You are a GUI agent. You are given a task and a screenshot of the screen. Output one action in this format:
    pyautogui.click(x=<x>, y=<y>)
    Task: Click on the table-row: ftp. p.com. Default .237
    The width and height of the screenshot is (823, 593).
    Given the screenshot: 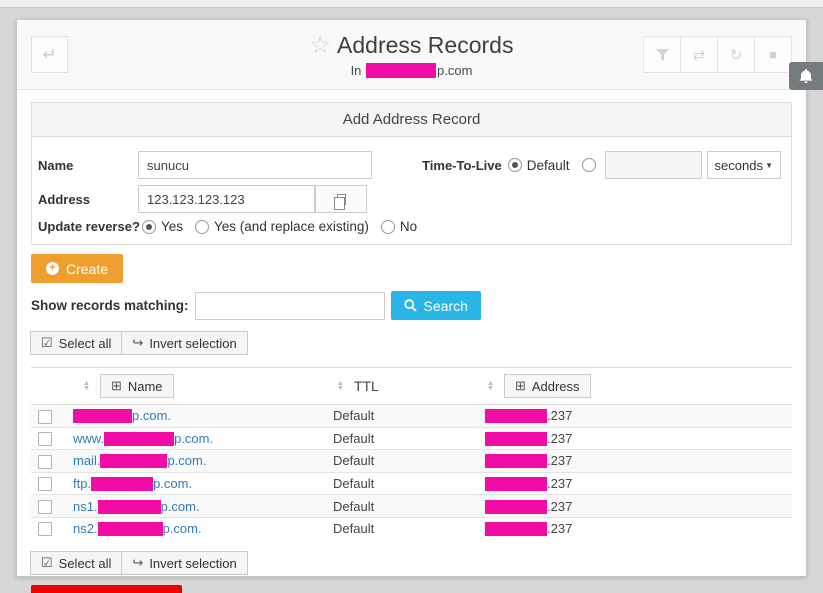 What is the action you would take?
    pyautogui.click(x=411, y=483)
    